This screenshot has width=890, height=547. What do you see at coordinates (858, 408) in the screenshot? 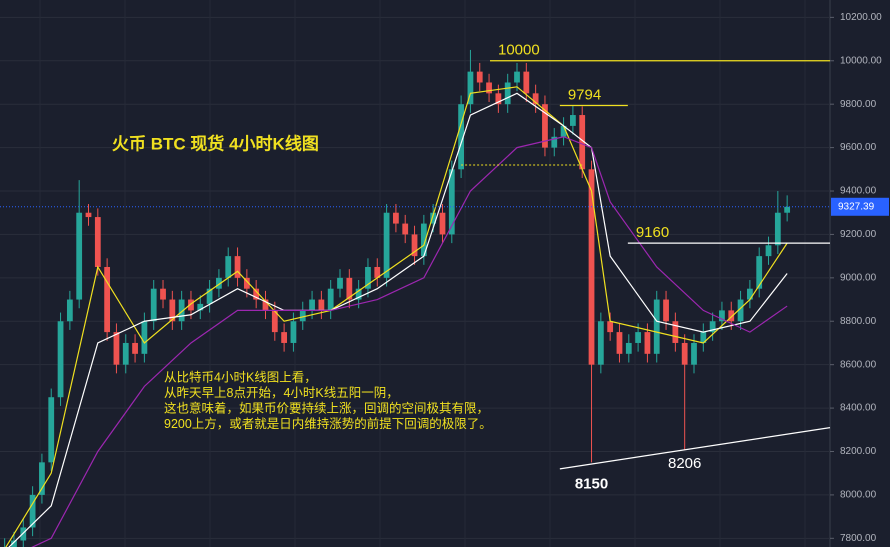
I see `y-tick-label: 8400.00` at bounding box center [858, 408].